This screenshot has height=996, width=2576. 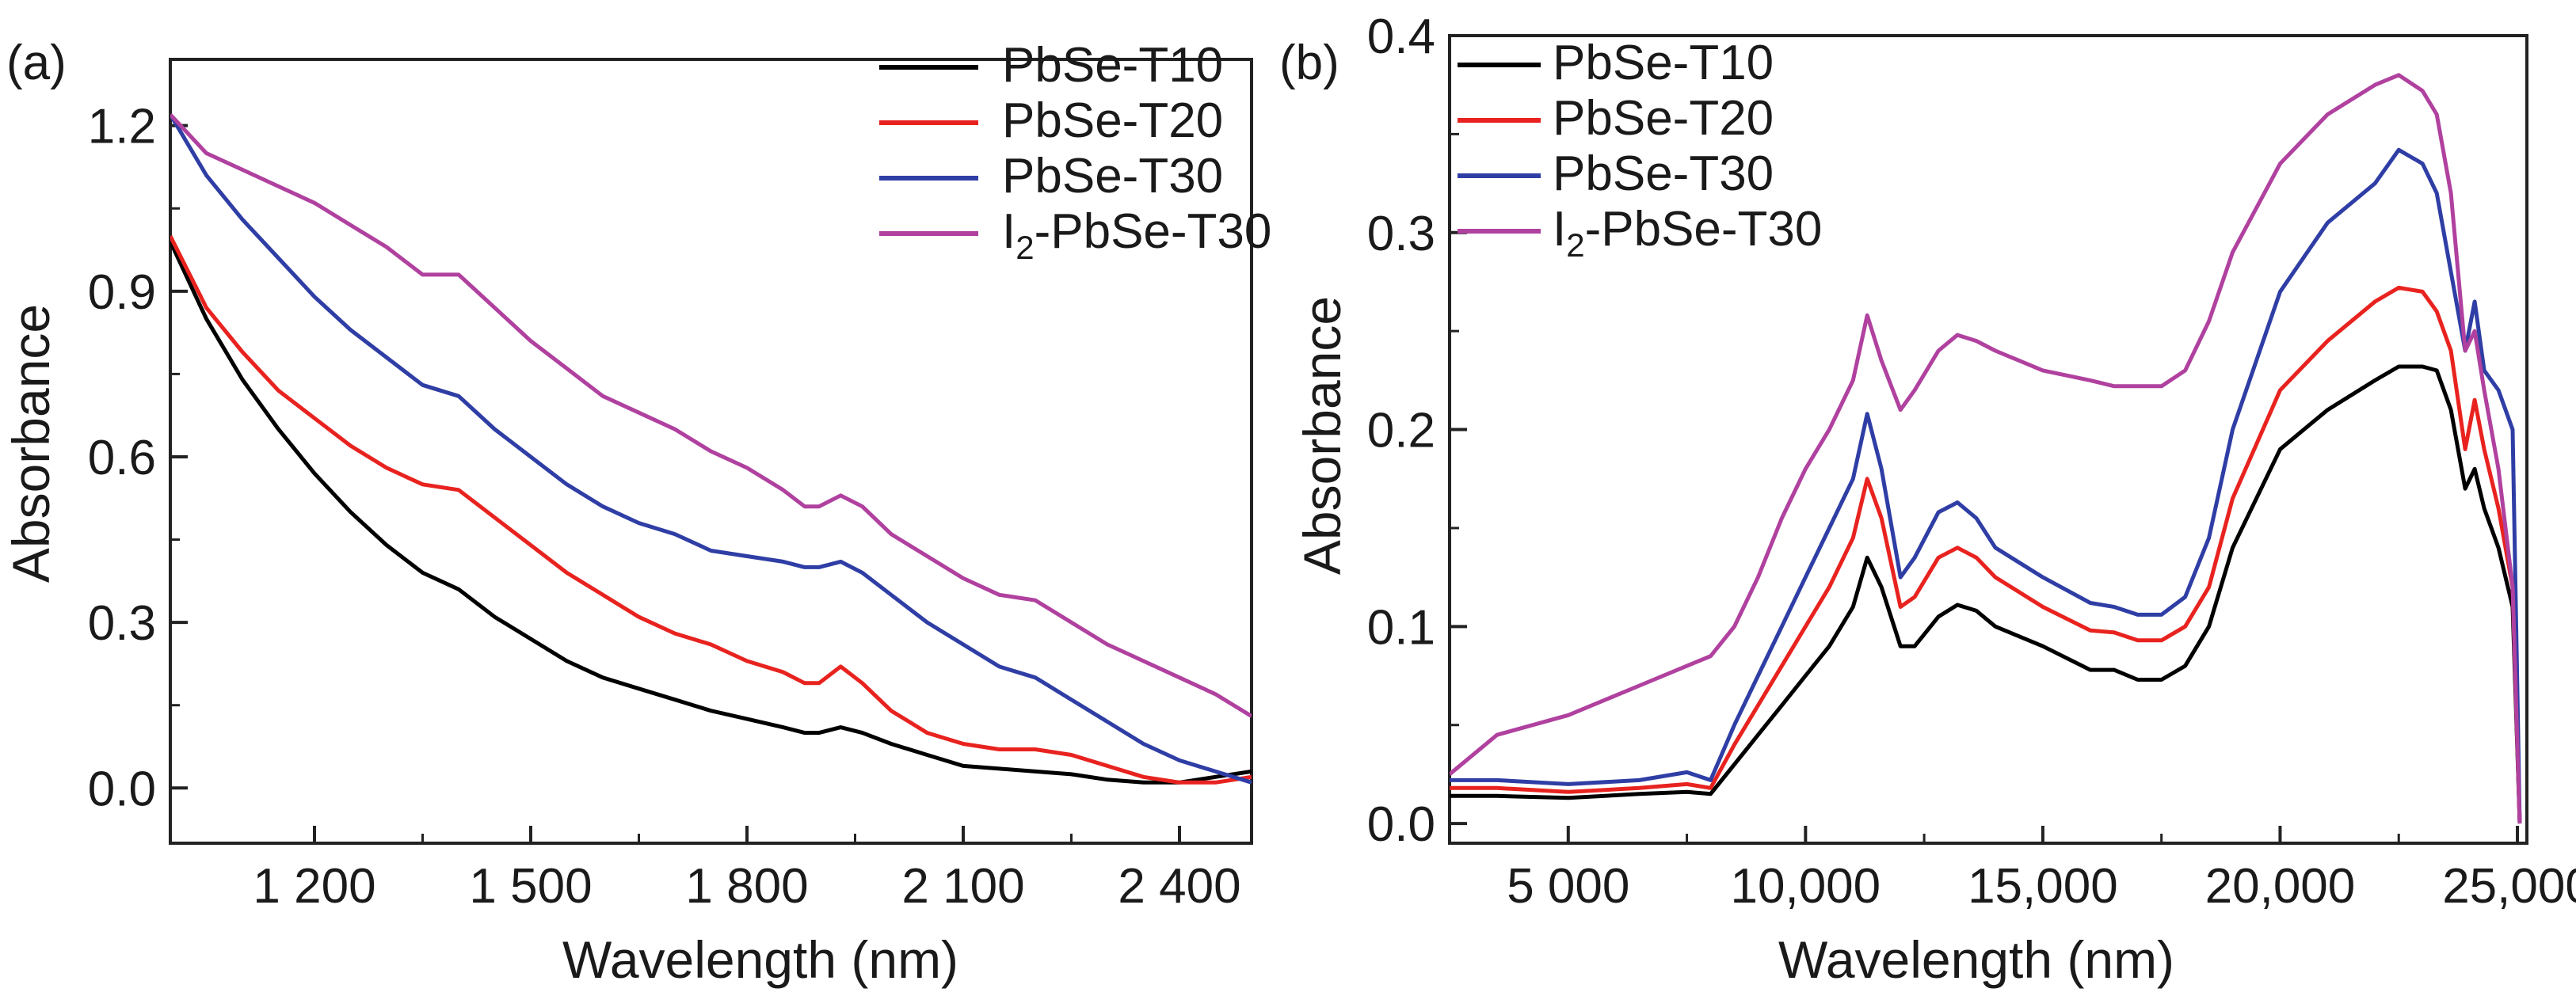 I want to click on panel-a-ytick-label: 0.9, so click(x=122, y=292).